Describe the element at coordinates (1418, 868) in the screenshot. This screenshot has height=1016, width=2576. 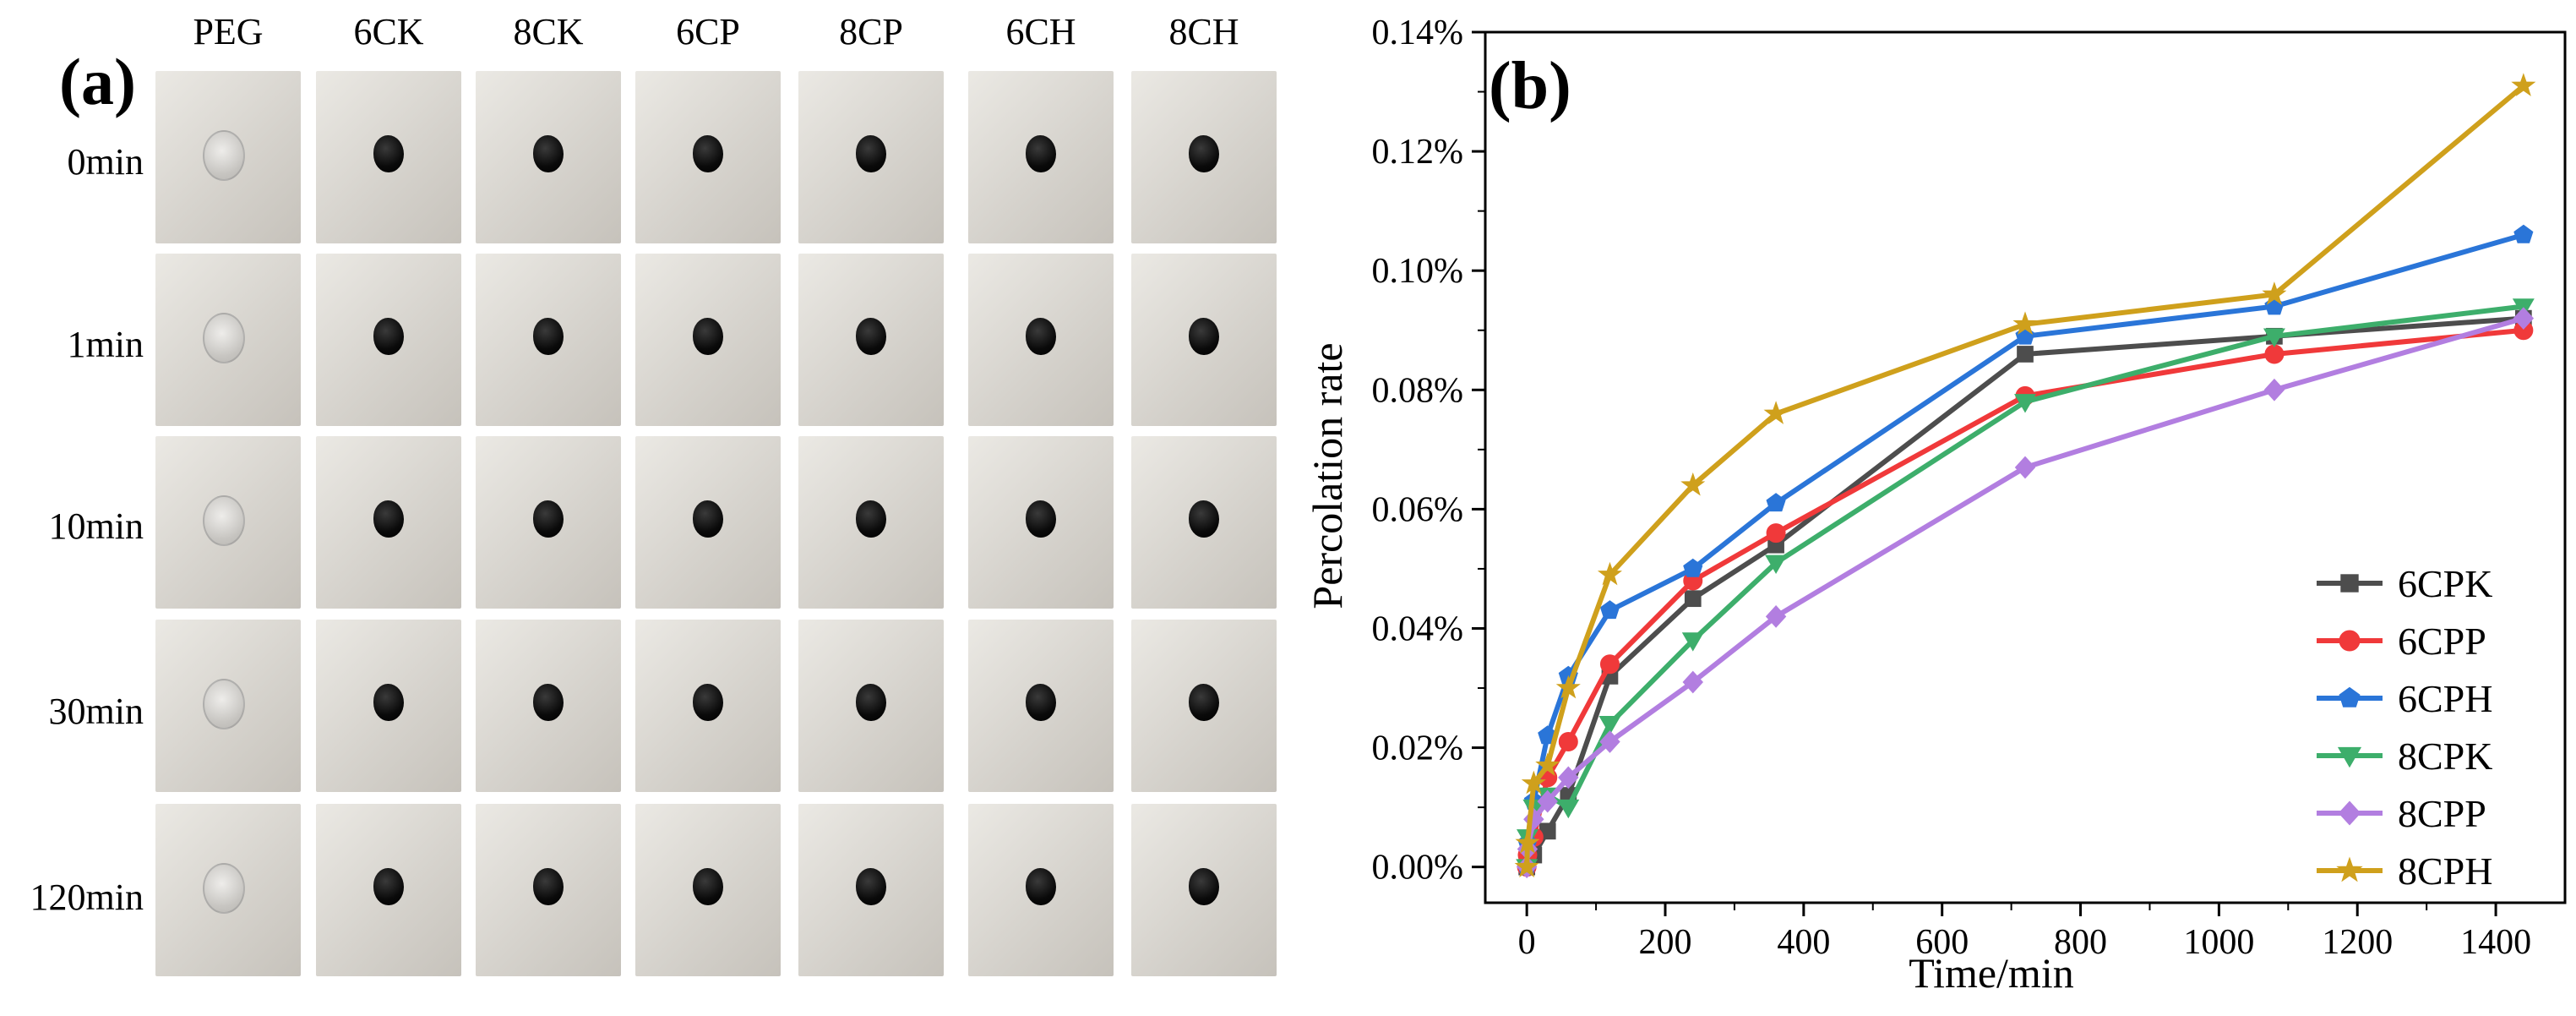
I see `y-tick-label: 0.00%` at that location.